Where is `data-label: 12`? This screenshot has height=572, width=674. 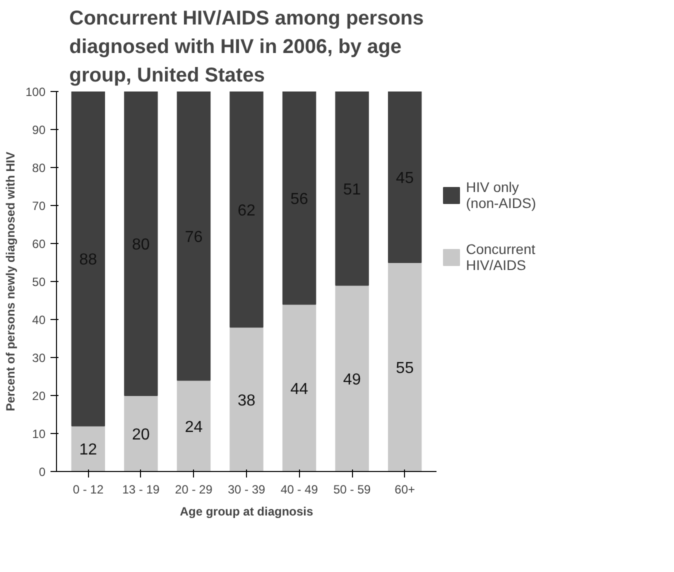 data-label: 12 is located at coordinates (88, 450).